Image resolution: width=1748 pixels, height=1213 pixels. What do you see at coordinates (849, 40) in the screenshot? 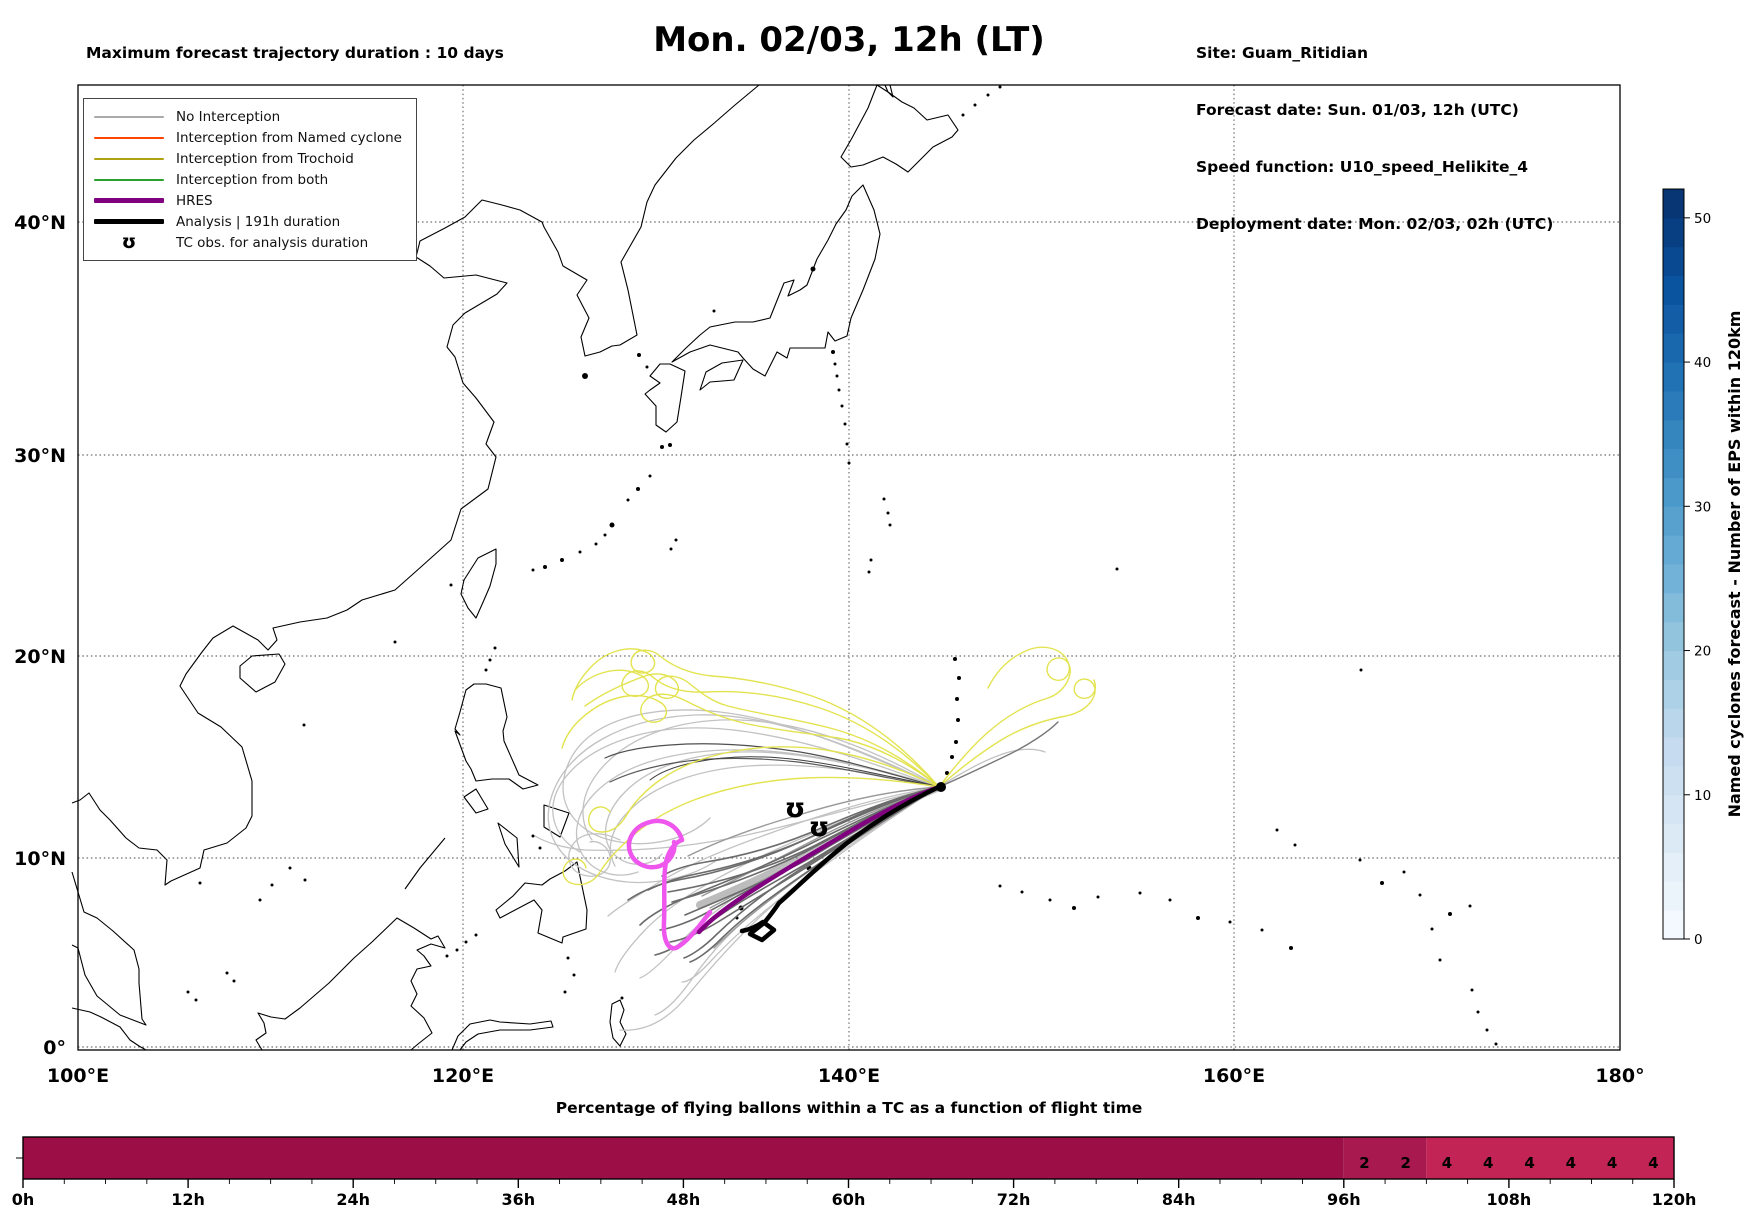
I see `page-title: Mon. 02/03, 12h (LT)` at bounding box center [849, 40].